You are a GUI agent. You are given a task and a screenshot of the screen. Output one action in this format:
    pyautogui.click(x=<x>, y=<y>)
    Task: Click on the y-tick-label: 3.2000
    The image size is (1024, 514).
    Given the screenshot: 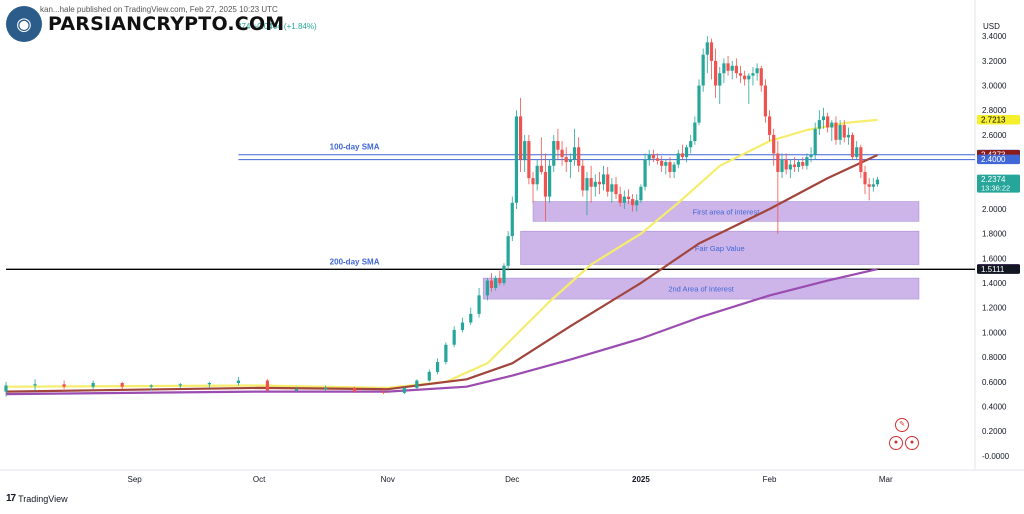 What is the action you would take?
    pyautogui.click(x=994, y=61)
    